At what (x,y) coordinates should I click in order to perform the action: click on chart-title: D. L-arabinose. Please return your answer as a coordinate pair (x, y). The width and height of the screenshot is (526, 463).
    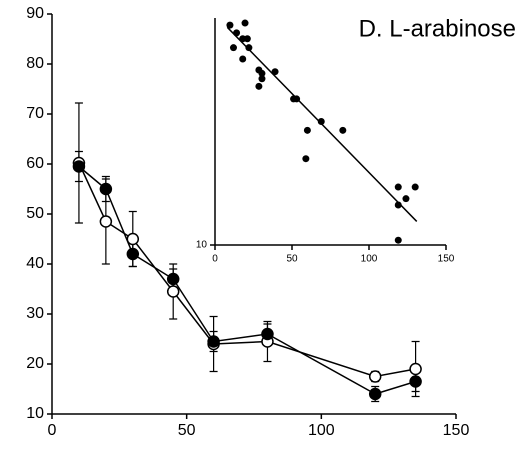
    Looking at the image, I should click on (437, 28).